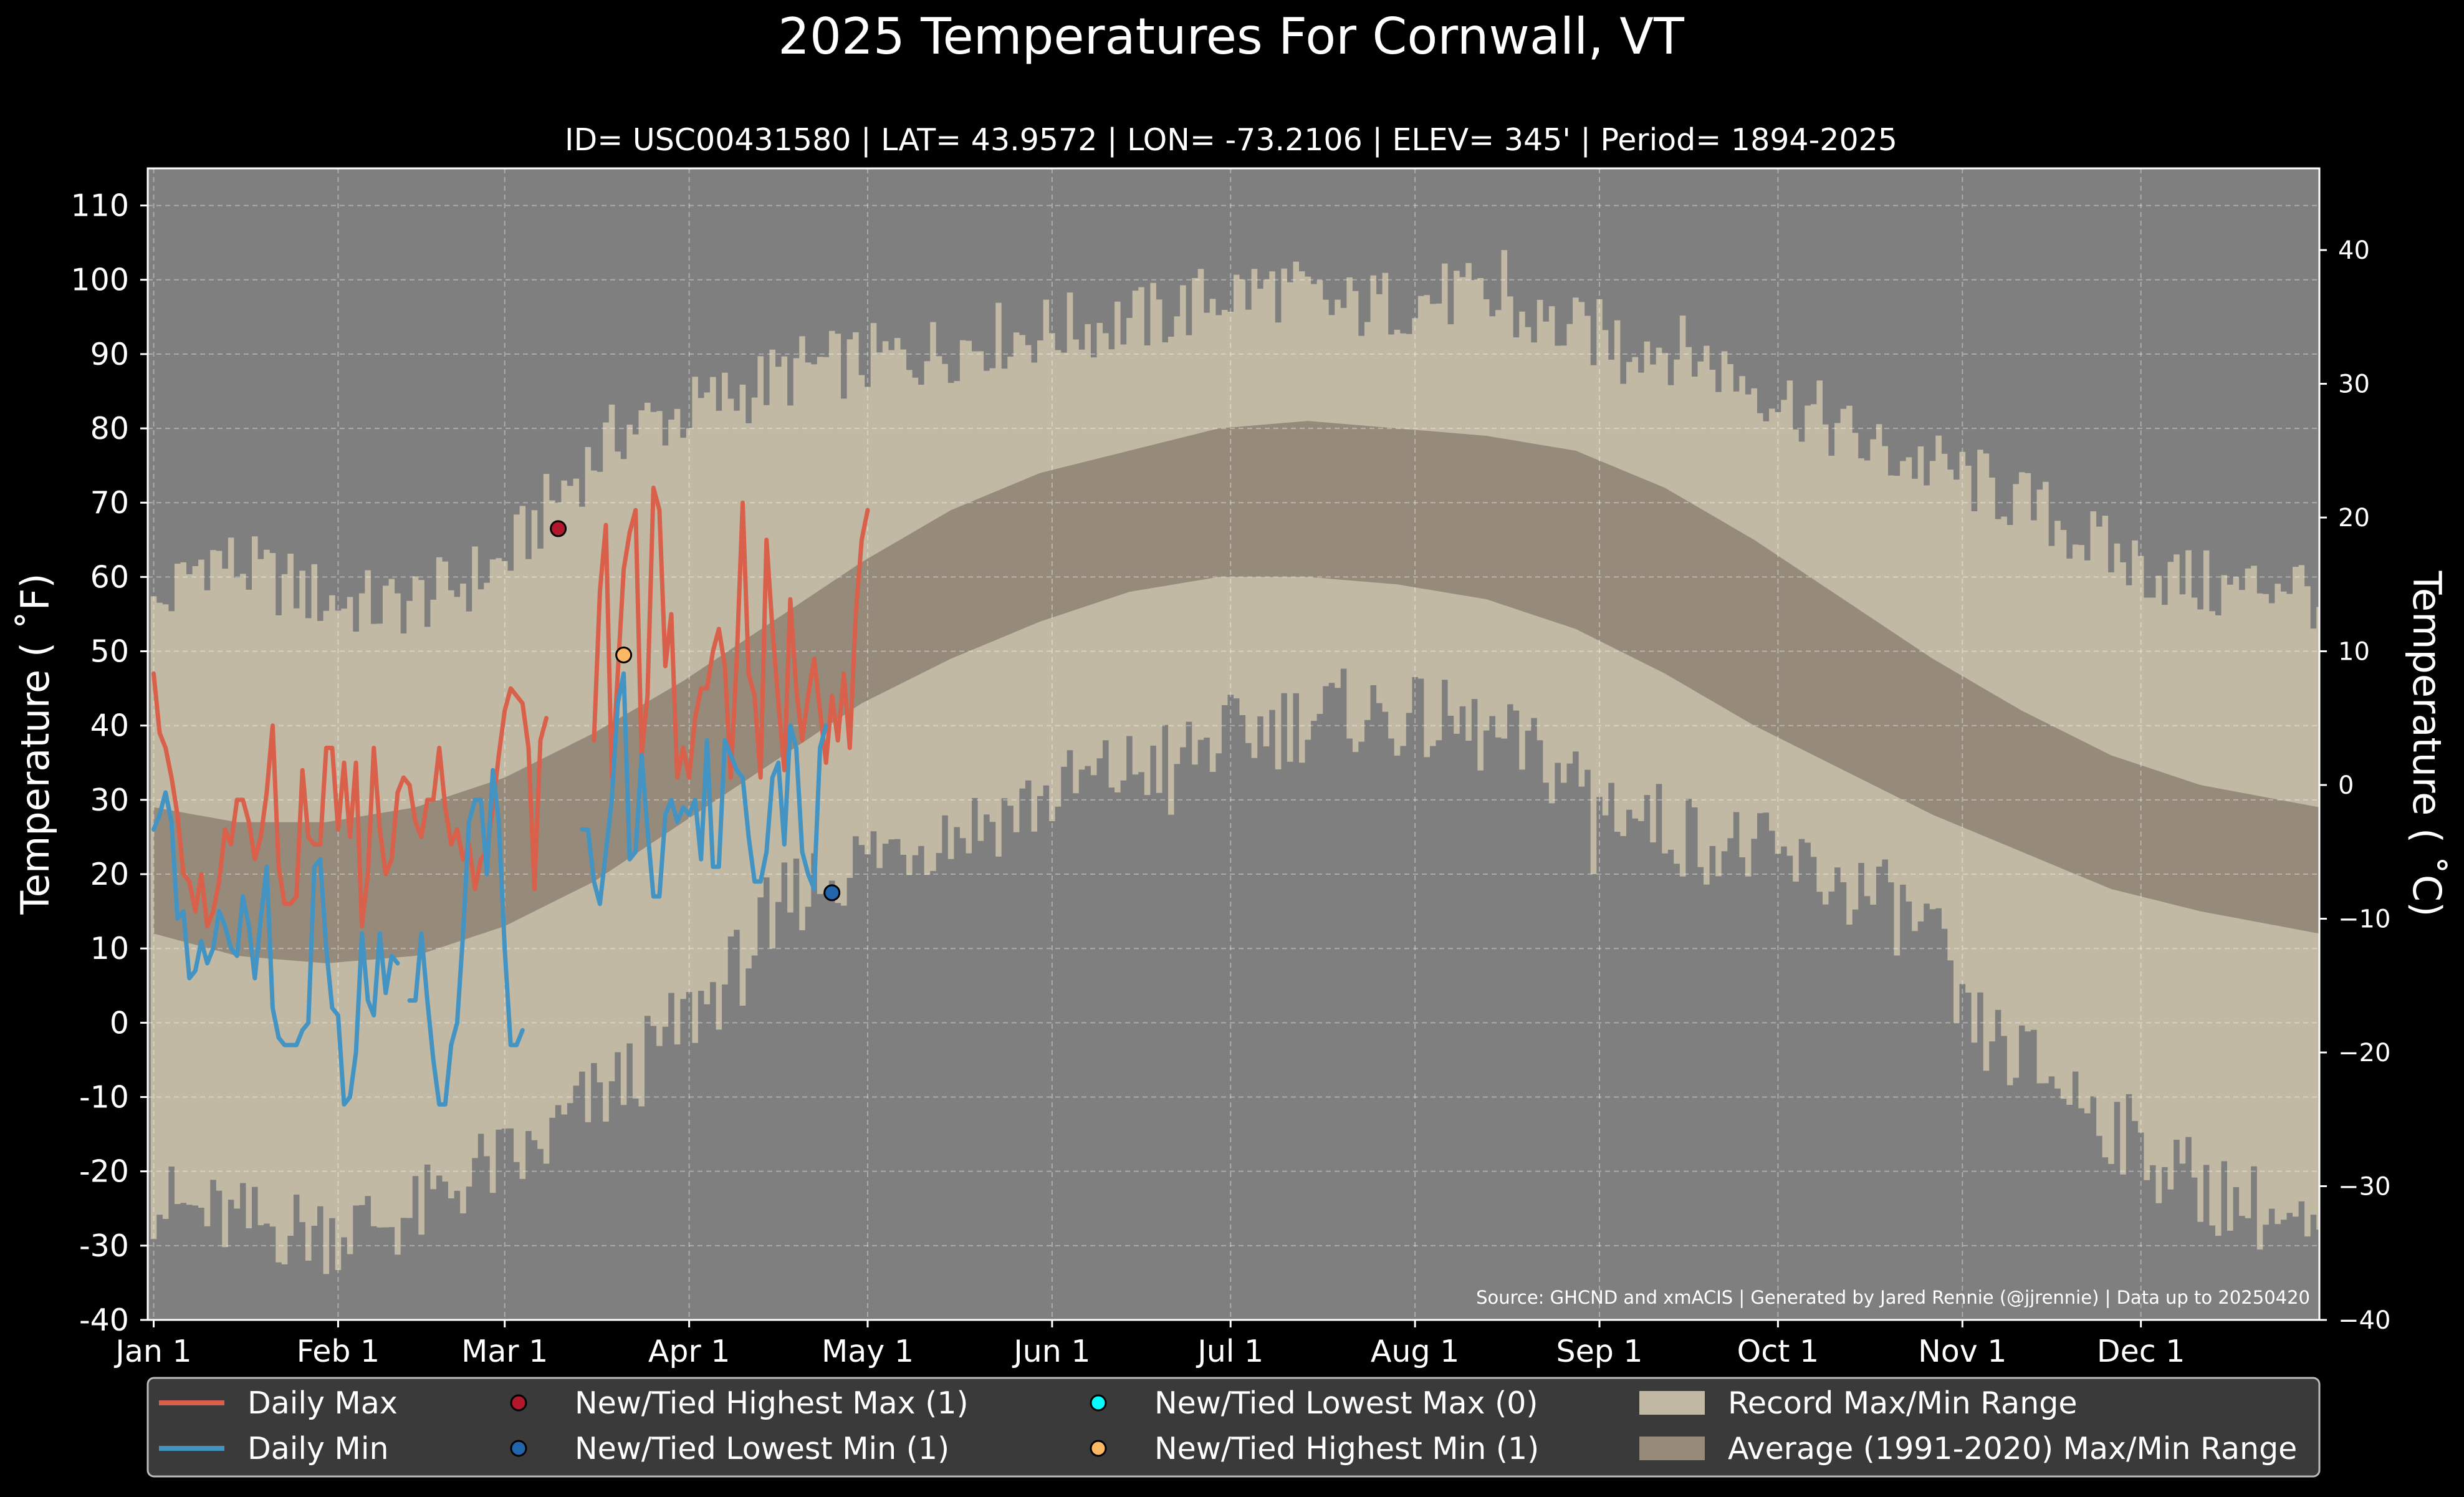 This screenshot has width=2464, height=1497. I want to click on y-right-tick-label: 0, so click(2346, 785).